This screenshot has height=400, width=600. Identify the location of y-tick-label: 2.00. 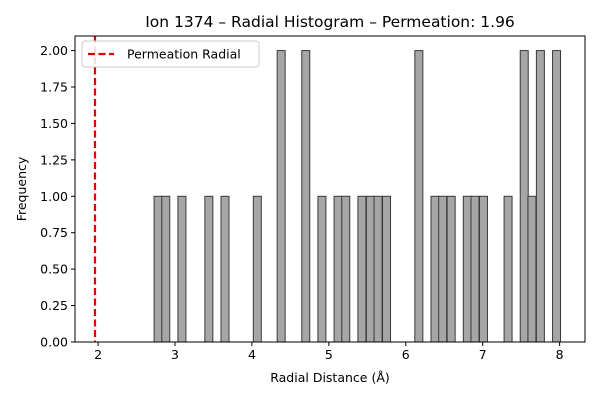
(54, 50).